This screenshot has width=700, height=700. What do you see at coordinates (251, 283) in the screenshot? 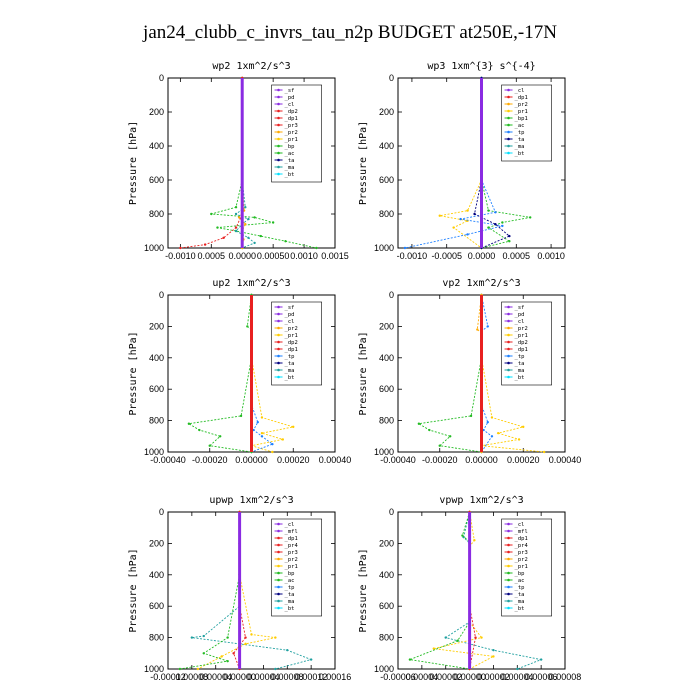
I see `panel-title: up2 1xm^2/s^3` at bounding box center [251, 283].